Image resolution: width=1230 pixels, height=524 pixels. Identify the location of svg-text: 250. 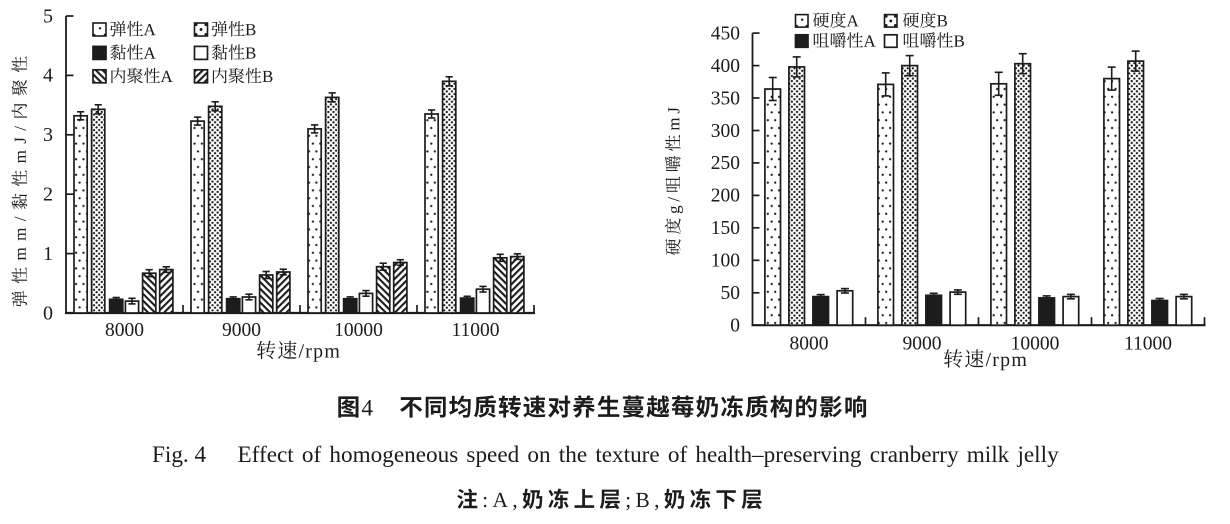
(725, 163).